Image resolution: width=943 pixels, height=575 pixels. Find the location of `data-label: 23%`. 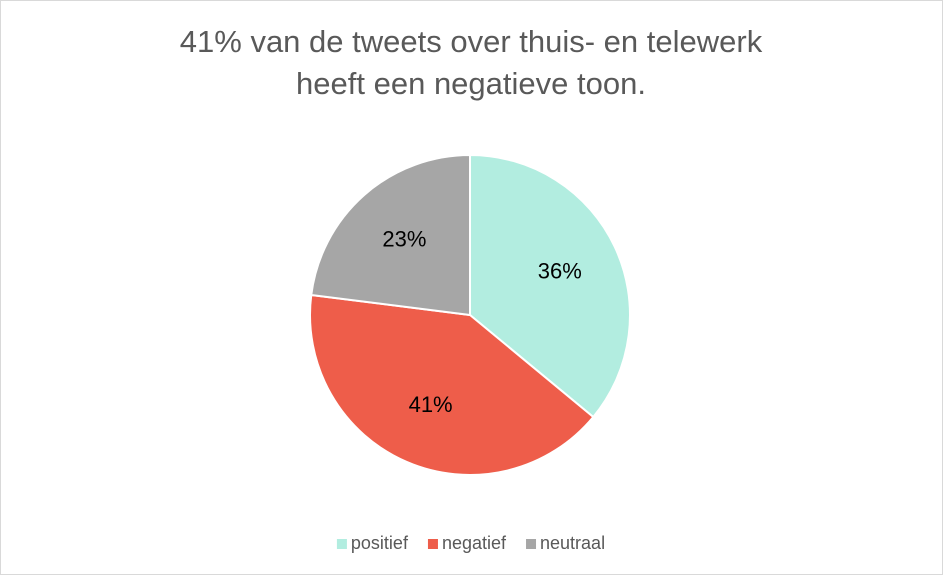

data-label: 23% is located at coordinates (404, 238).